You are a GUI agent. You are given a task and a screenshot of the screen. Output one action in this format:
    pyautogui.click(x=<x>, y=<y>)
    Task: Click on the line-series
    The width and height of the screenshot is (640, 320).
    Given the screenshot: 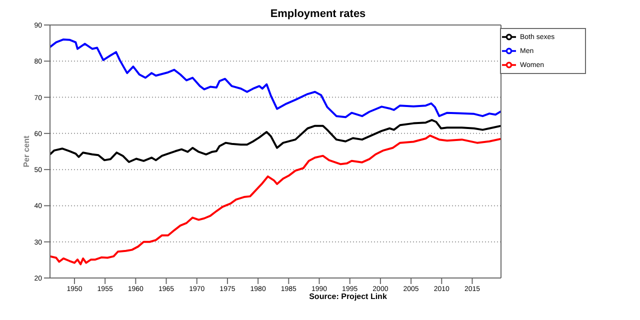 What is the action you would take?
    pyautogui.click(x=275, y=141)
    